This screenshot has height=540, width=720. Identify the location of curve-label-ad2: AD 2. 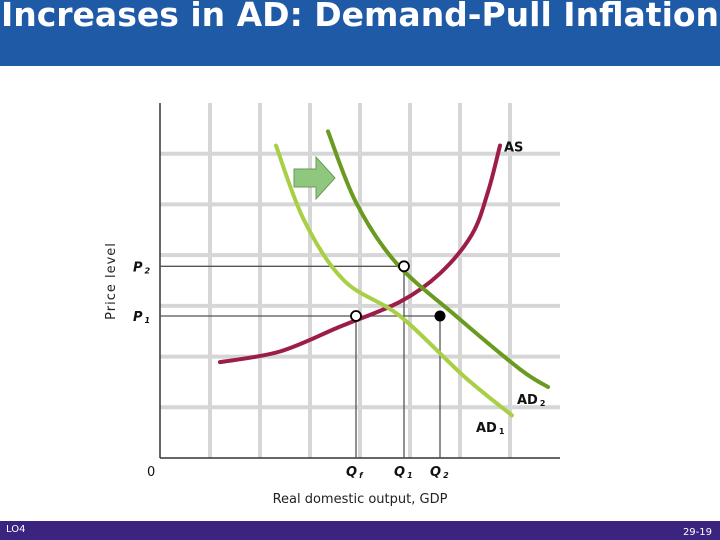
(531, 400).